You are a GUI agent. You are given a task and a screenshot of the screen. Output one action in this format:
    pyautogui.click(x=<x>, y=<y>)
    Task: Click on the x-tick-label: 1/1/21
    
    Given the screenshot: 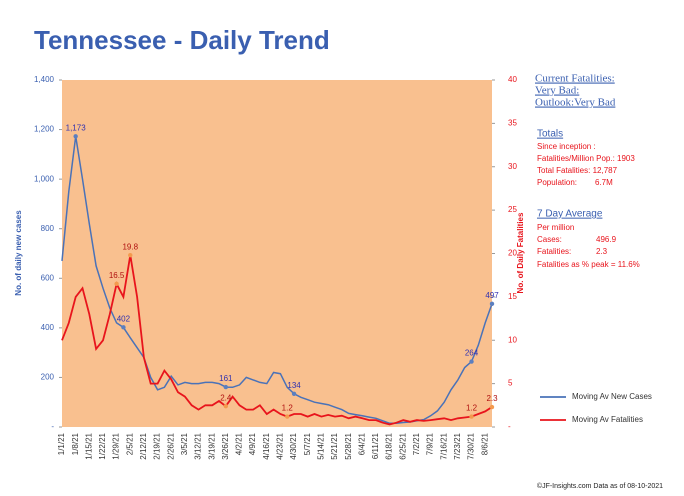 What is the action you would take?
    pyautogui.click(x=61, y=443)
    